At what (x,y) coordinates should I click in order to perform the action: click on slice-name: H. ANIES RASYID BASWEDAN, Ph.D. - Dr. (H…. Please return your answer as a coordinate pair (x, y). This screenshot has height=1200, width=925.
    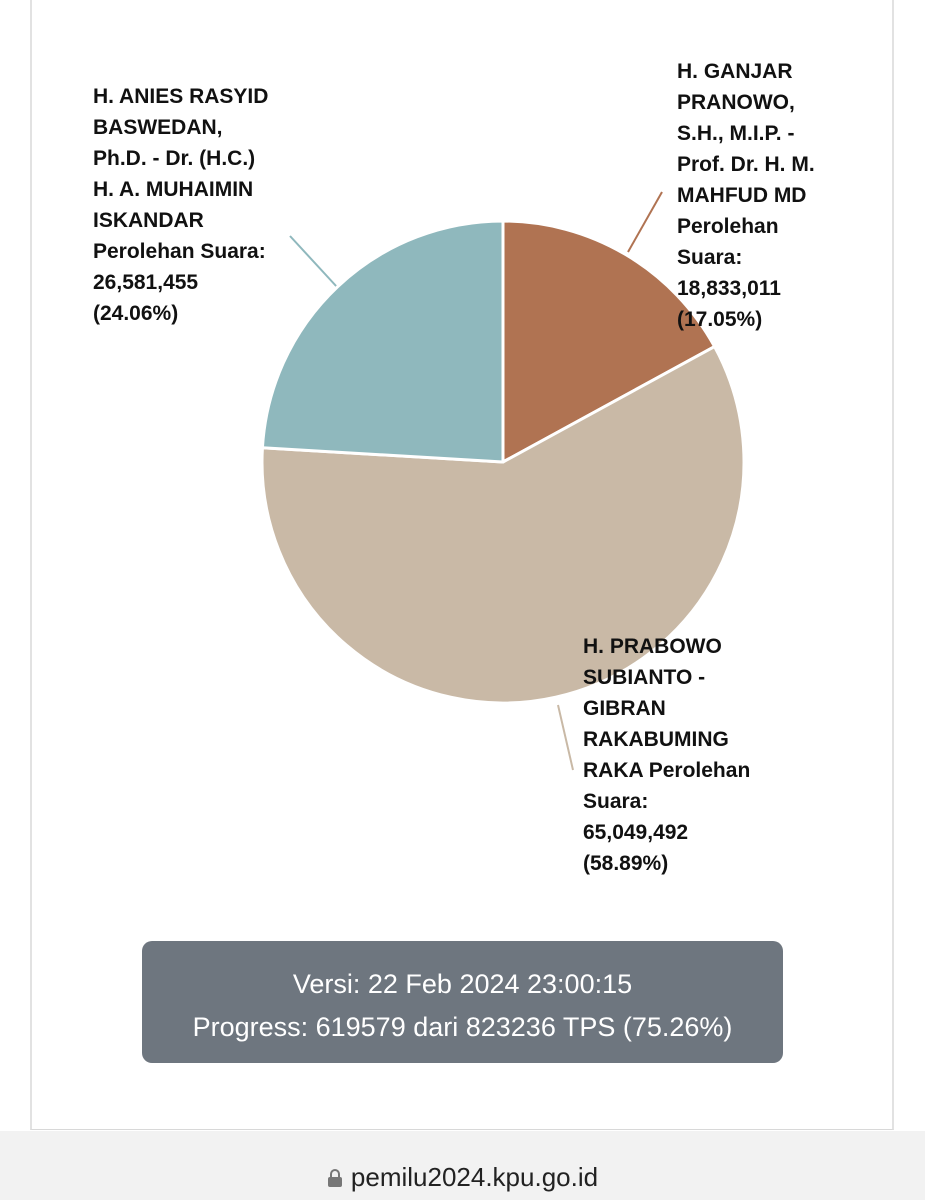
    Looking at the image, I should click on (181, 158).